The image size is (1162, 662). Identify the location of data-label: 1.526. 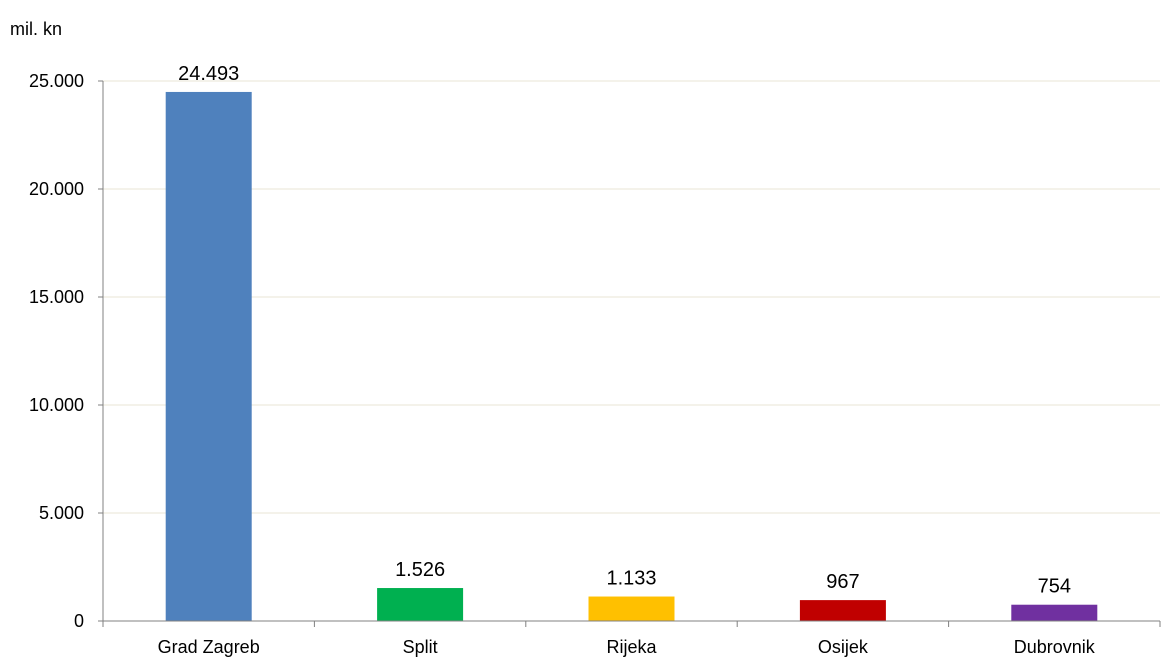
(420, 570).